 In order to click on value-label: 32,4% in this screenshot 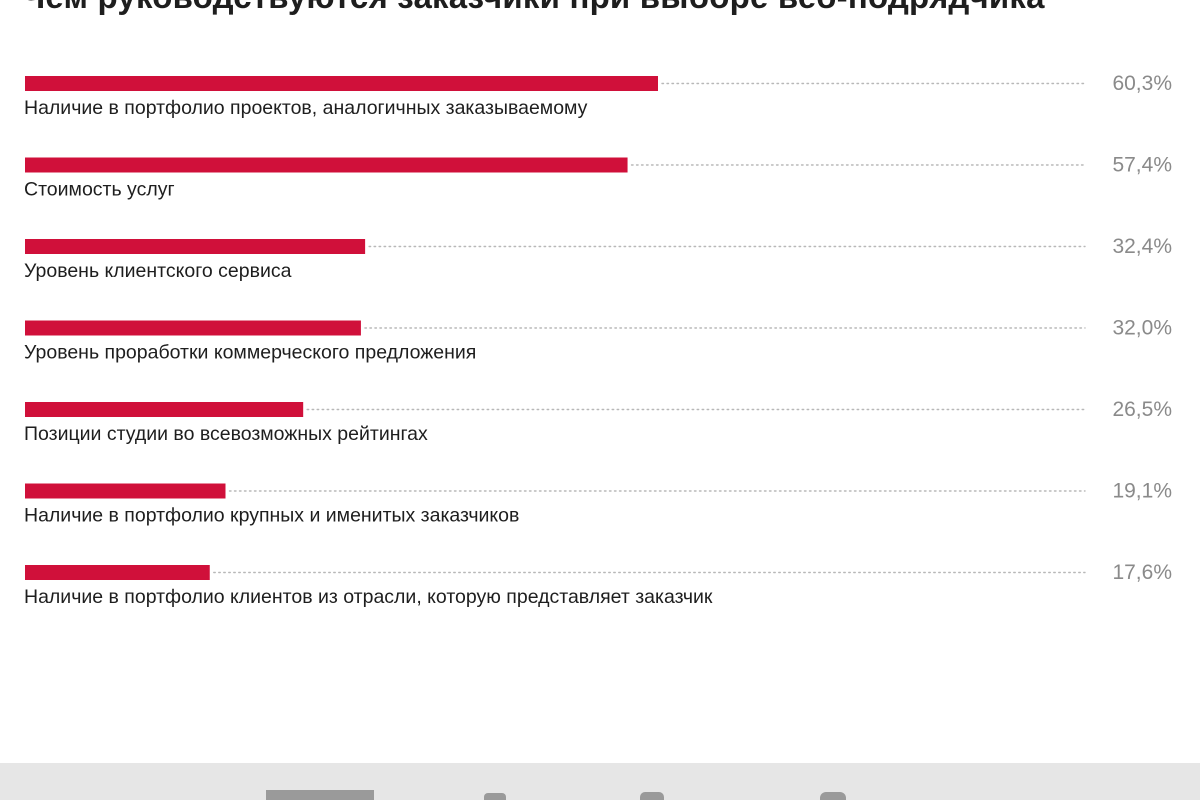, I will do `click(1142, 246)`.